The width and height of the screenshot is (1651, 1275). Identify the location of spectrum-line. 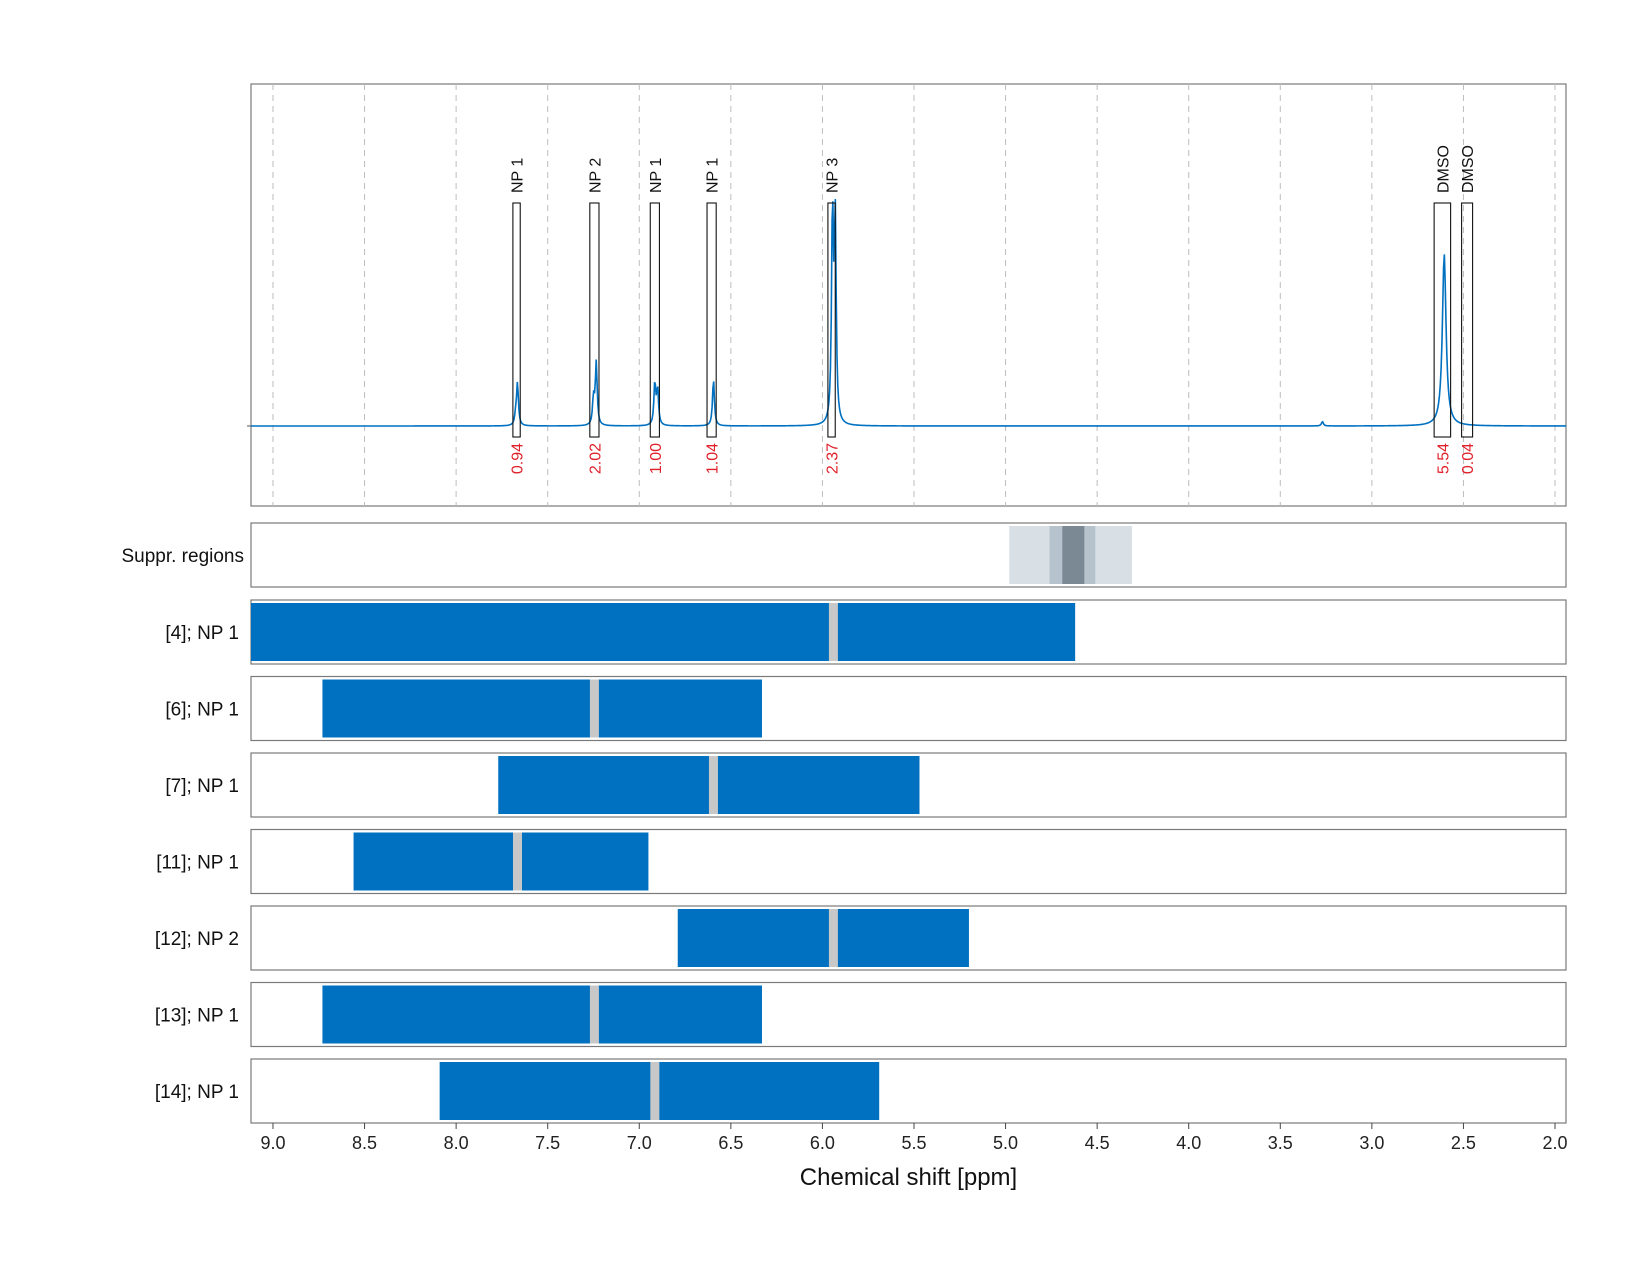
(908, 313).